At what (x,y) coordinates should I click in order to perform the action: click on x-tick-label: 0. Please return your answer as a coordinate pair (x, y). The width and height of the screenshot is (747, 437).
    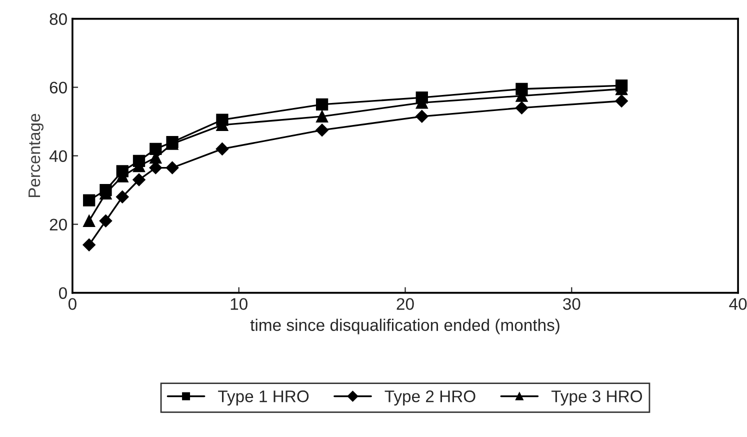
    Looking at the image, I should click on (72, 304).